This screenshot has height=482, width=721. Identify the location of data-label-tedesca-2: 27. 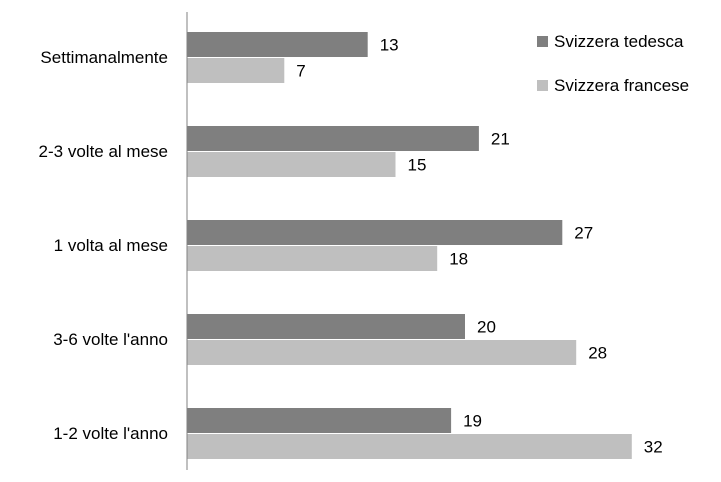
(583, 233).